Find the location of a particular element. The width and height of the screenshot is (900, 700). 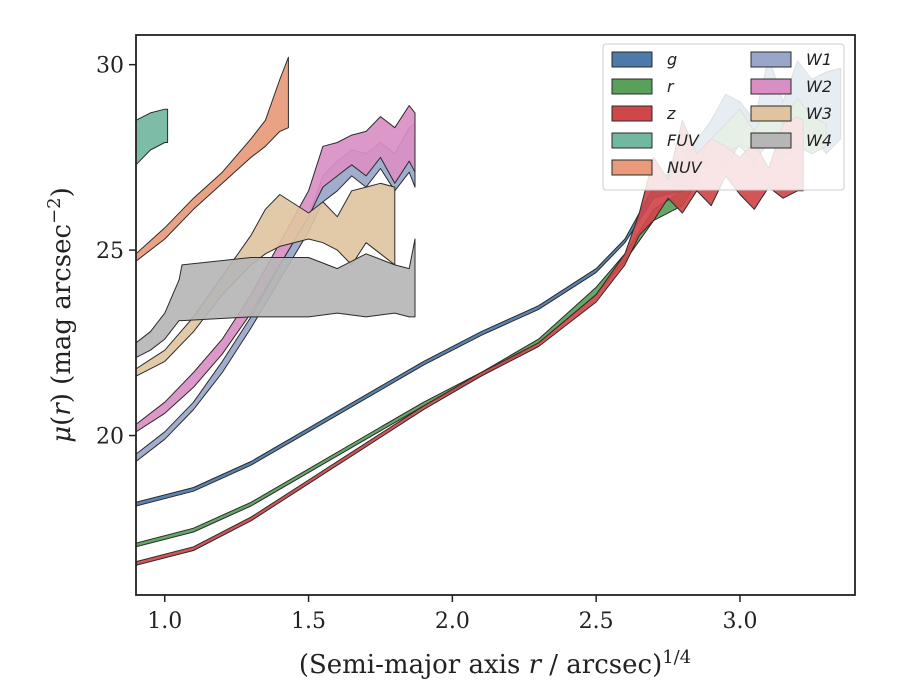

legend-item-w4: W4 is located at coordinates (791, 140).